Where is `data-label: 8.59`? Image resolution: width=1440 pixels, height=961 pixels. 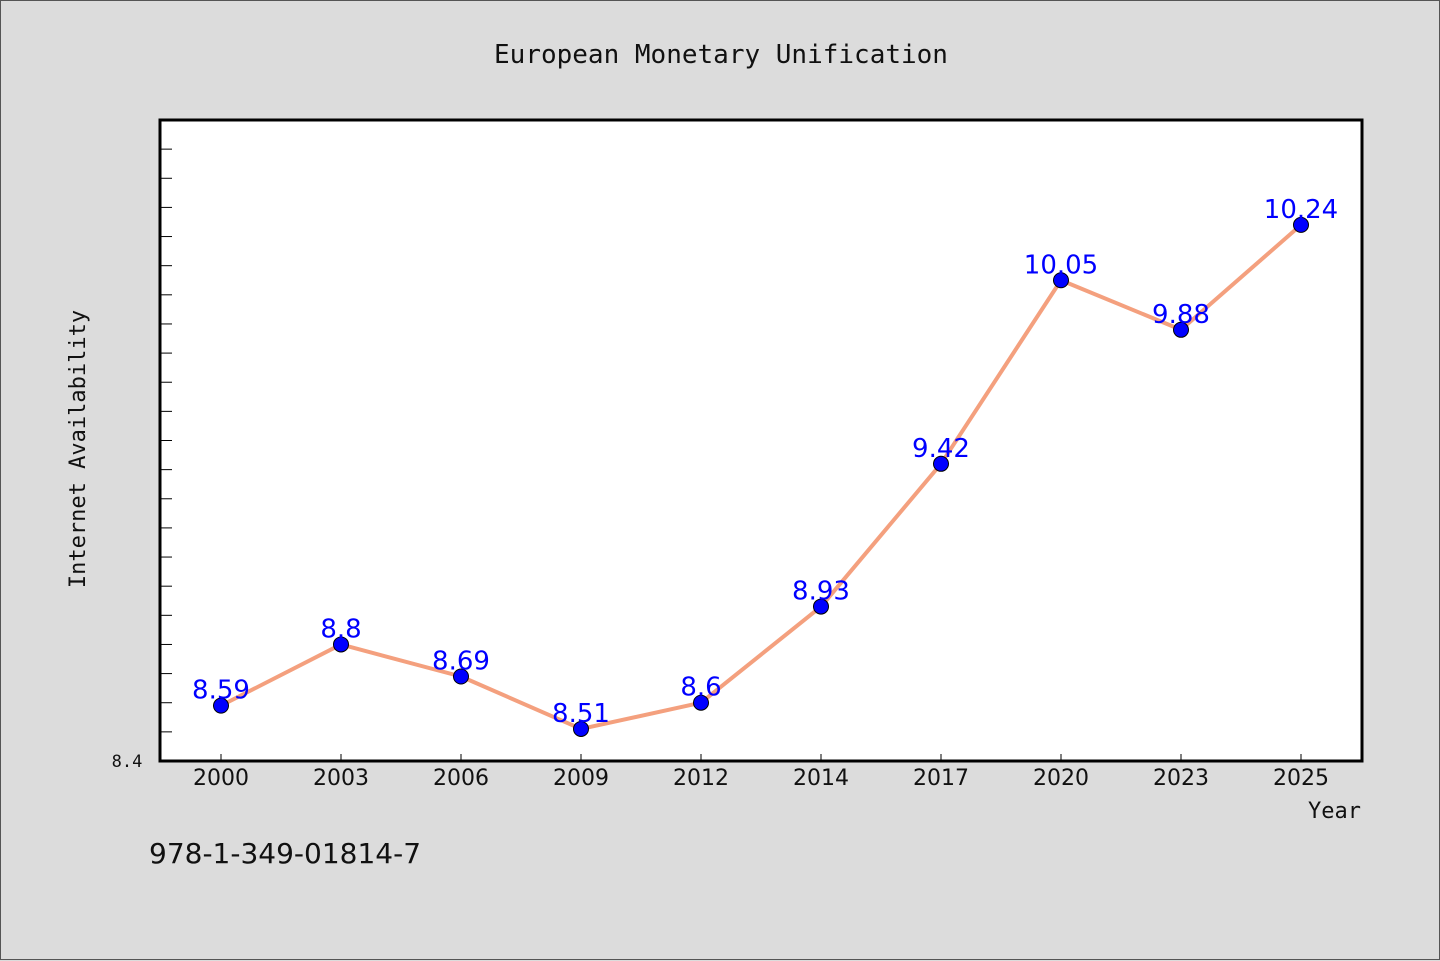 data-label: 8.59 is located at coordinates (221, 691).